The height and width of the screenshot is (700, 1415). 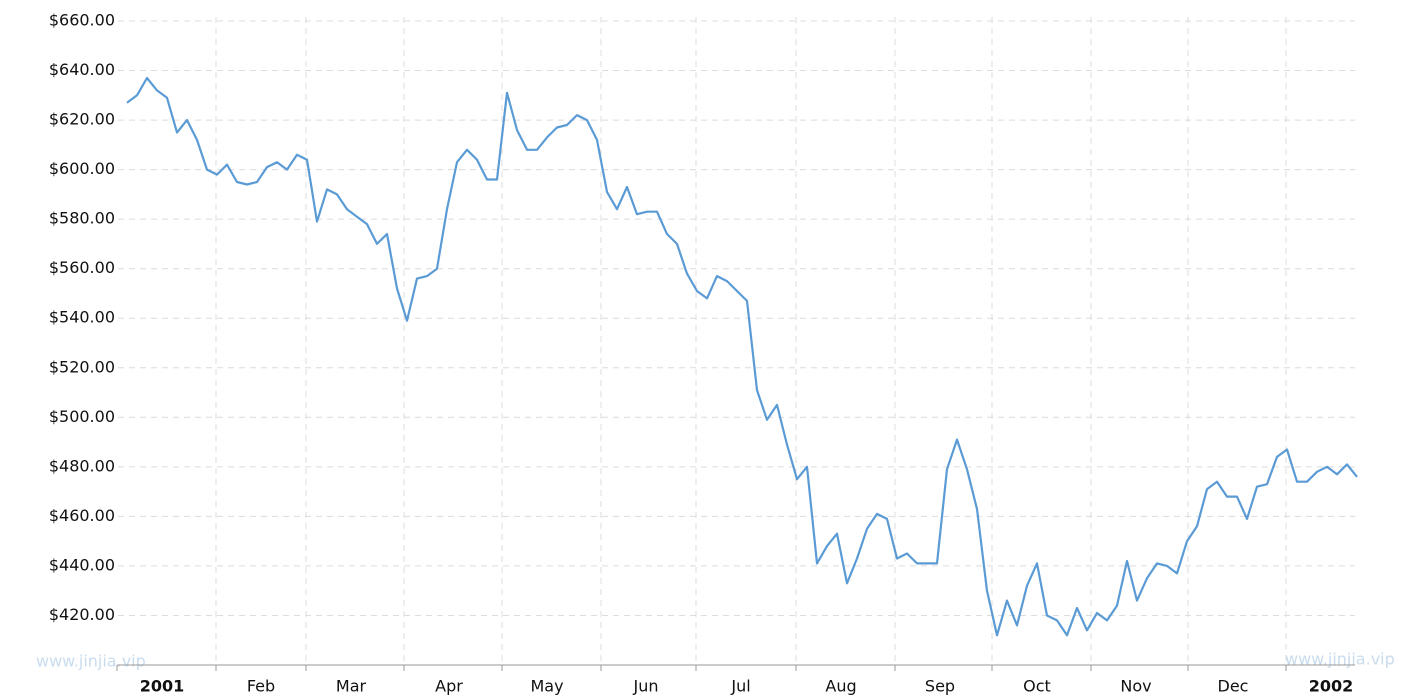 I want to click on x-tick-label: Nov, so click(x=1135, y=686).